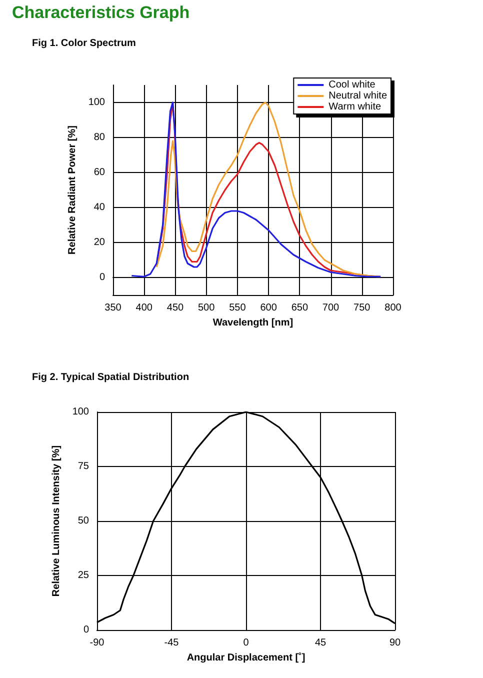 Image resolution: width=483 pixels, height=678 pixels. I want to click on x-tick-label: 500, so click(207, 308).